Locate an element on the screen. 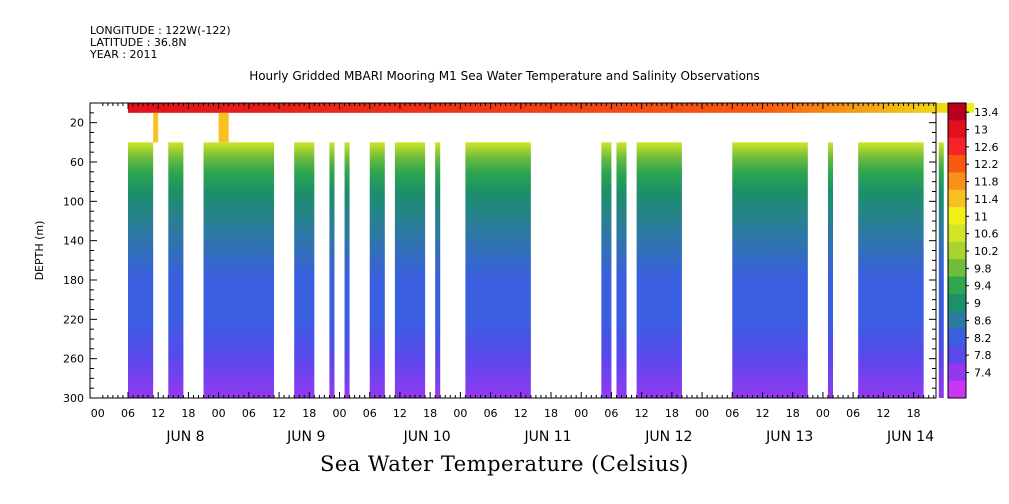 This screenshot has width=1009, height=504. latitude-label: LATITUDE : 36.8N is located at coordinates (138, 42).